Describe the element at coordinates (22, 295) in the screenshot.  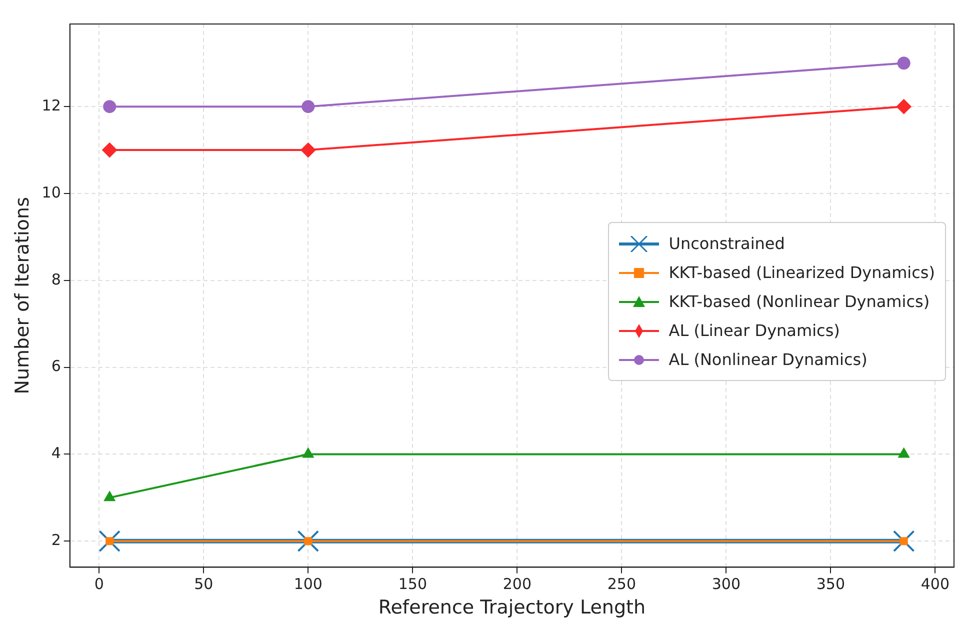
I see `y-axis-title: Number of Iterations` at that location.